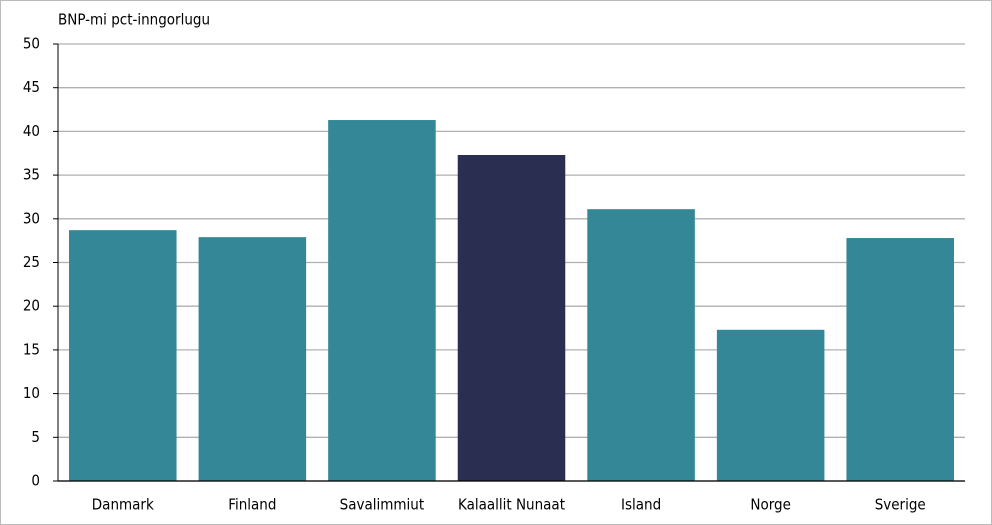 This screenshot has width=992, height=525. I want to click on y-tick-label: 20, so click(31, 306).